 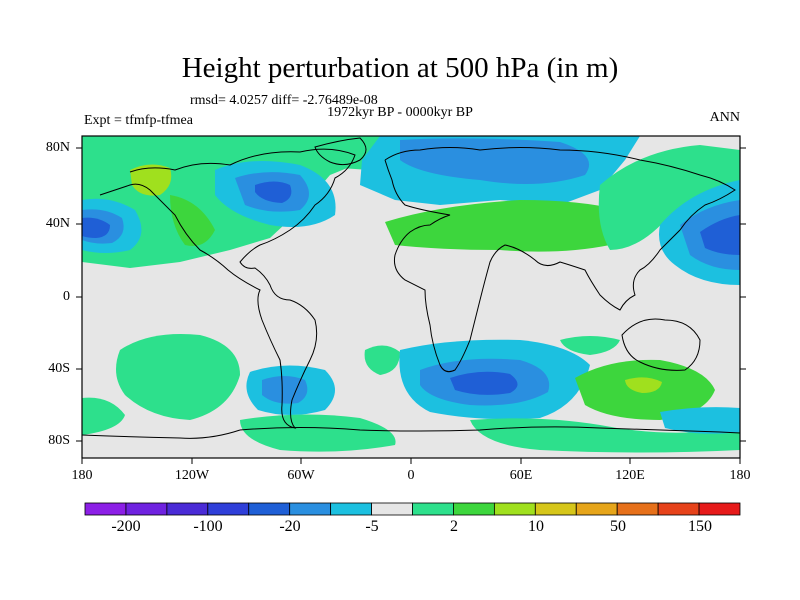 I want to click on colorbar-label: -5, so click(x=372, y=526).